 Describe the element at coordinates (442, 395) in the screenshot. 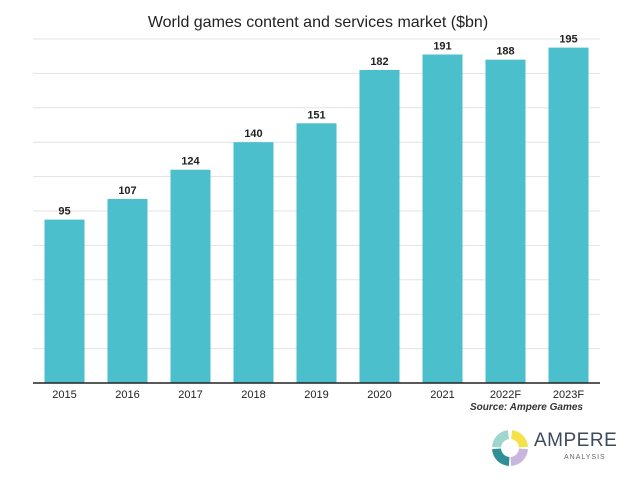

I see `x-tick-2021: 2021` at that location.